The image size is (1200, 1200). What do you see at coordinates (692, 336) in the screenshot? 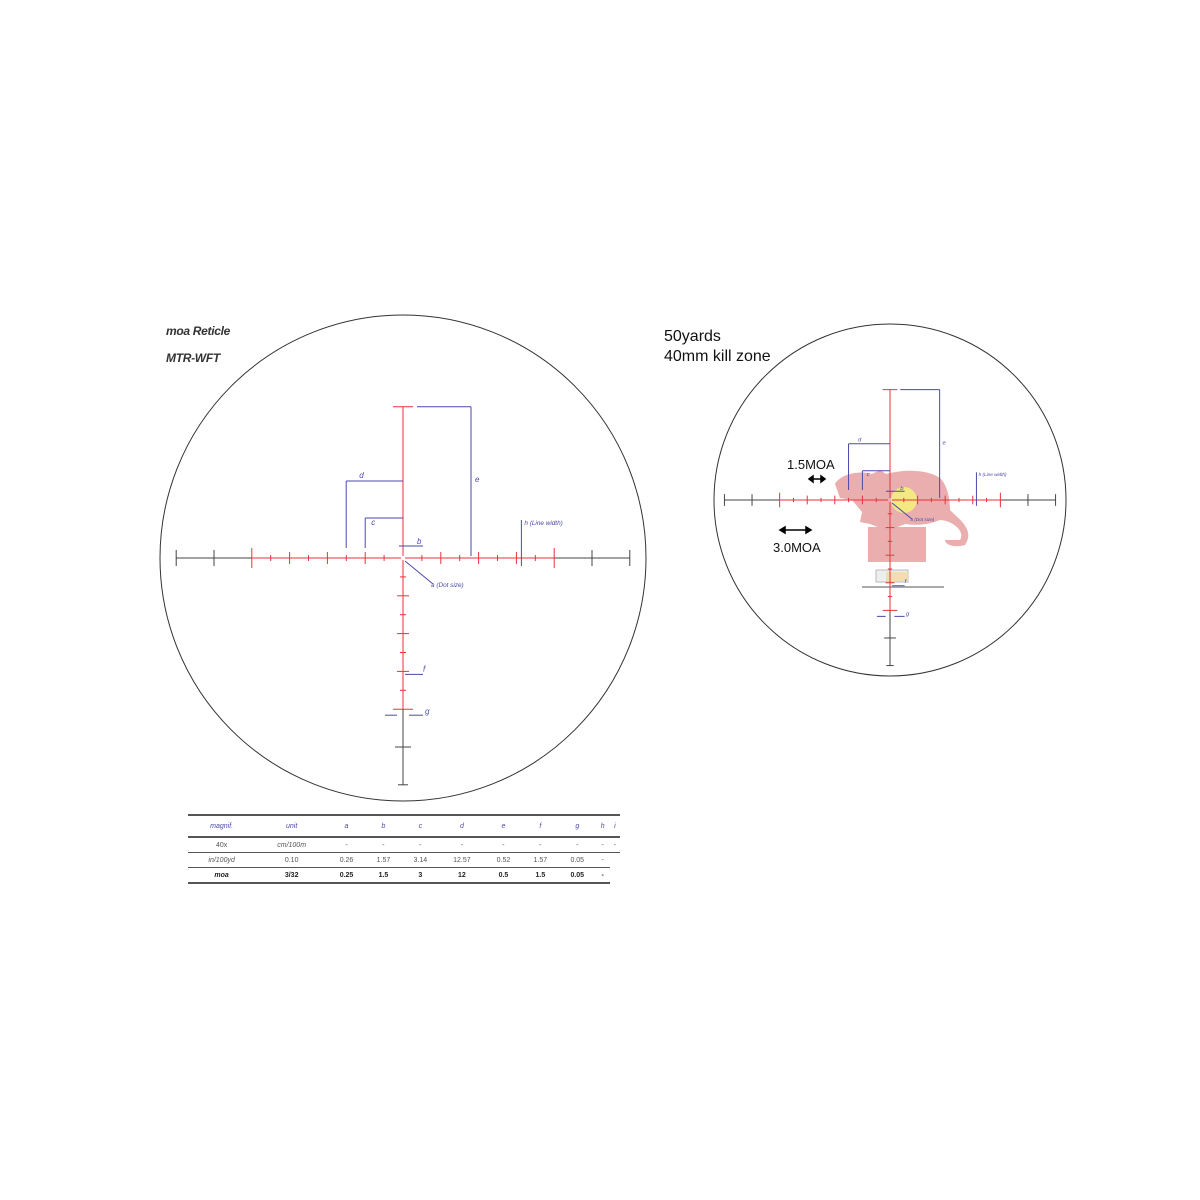
I see `distance-label: 50yards` at bounding box center [692, 336].